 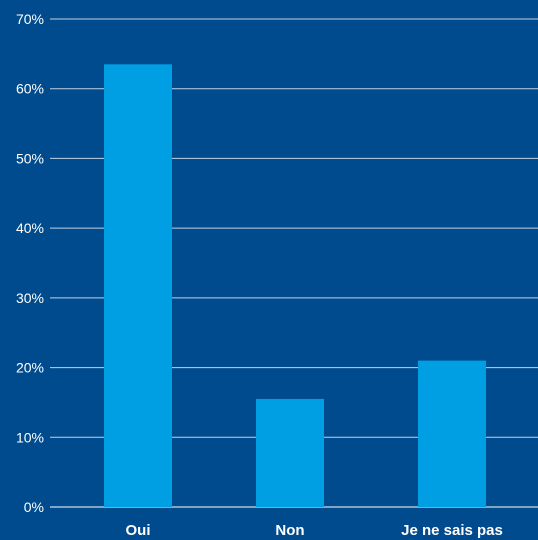 I want to click on category-label: Oui, so click(x=138, y=530).